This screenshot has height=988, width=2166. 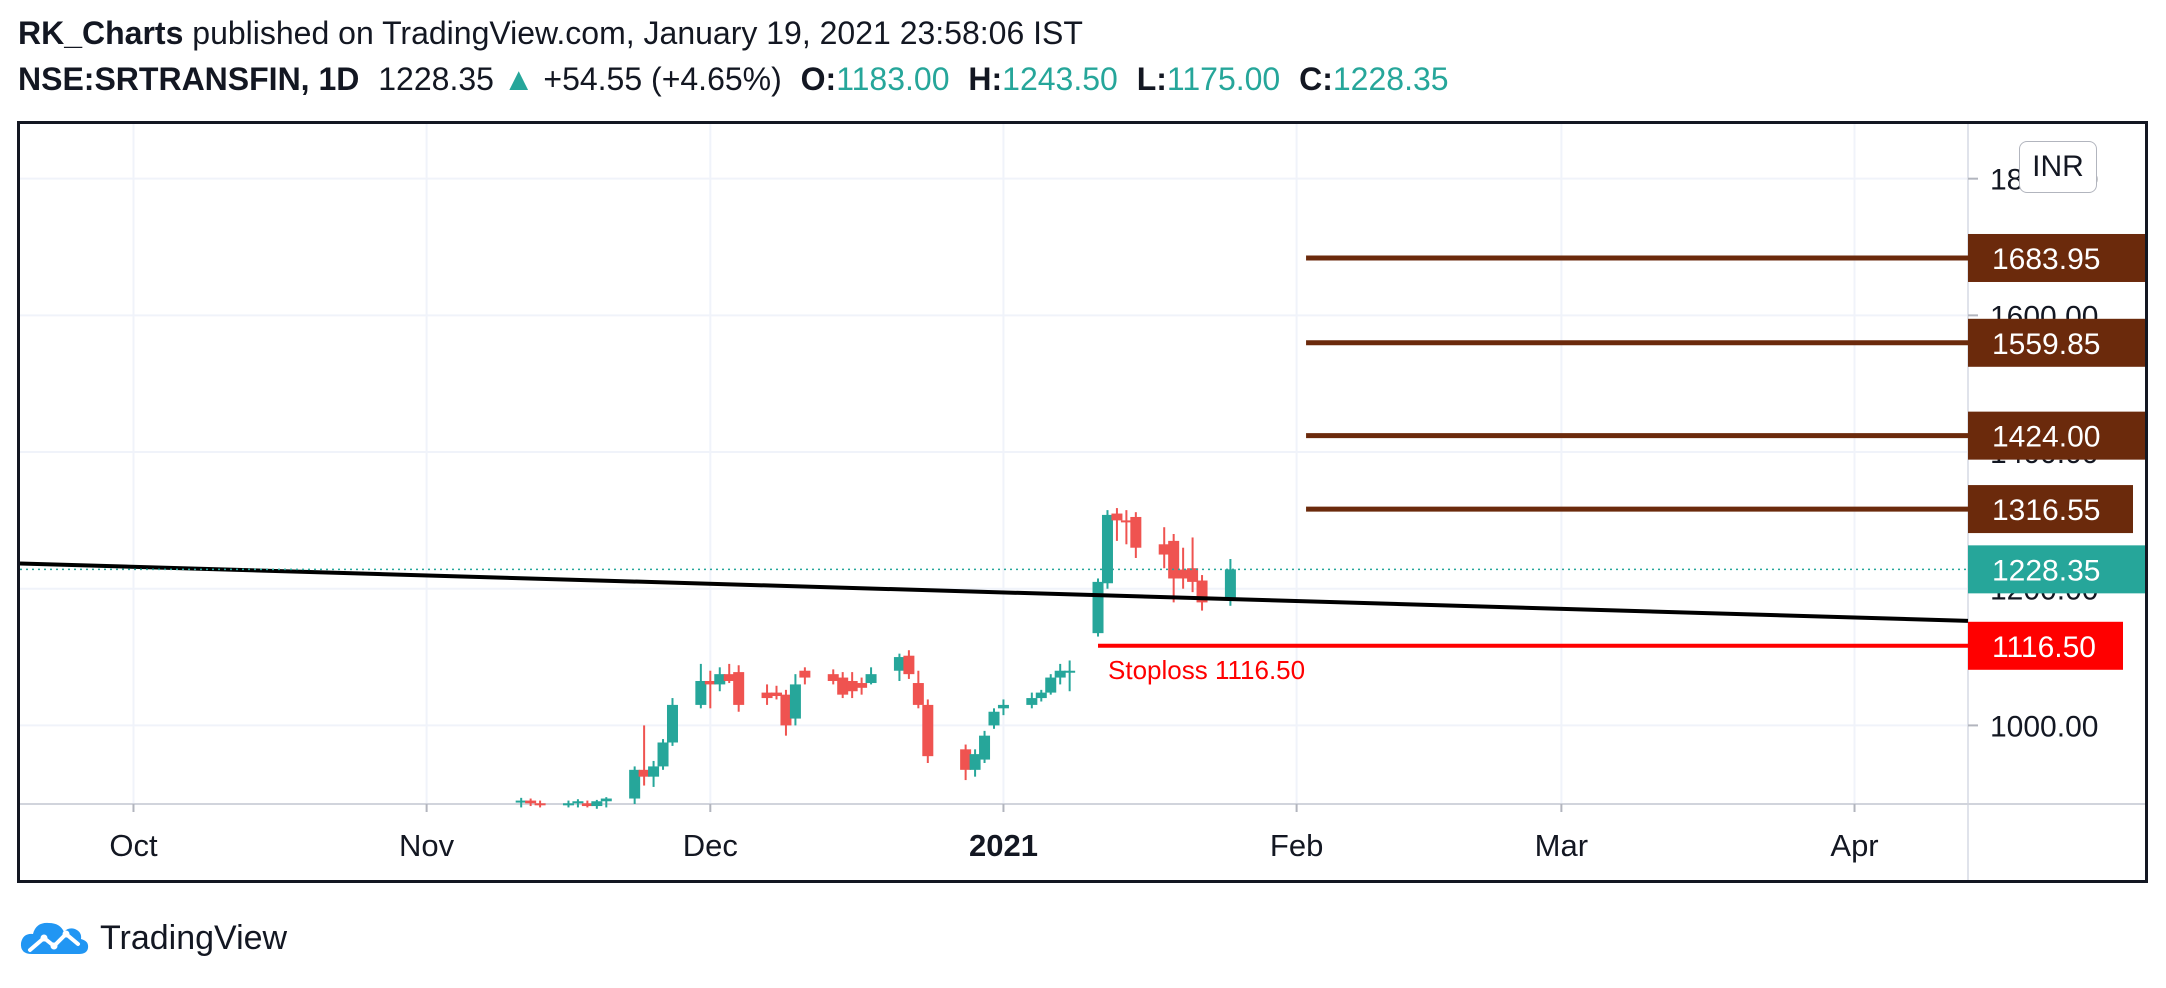 What do you see at coordinates (2044, 726) in the screenshot?
I see `price-tick-label: 1000.00` at bounding box center [2044, 726].